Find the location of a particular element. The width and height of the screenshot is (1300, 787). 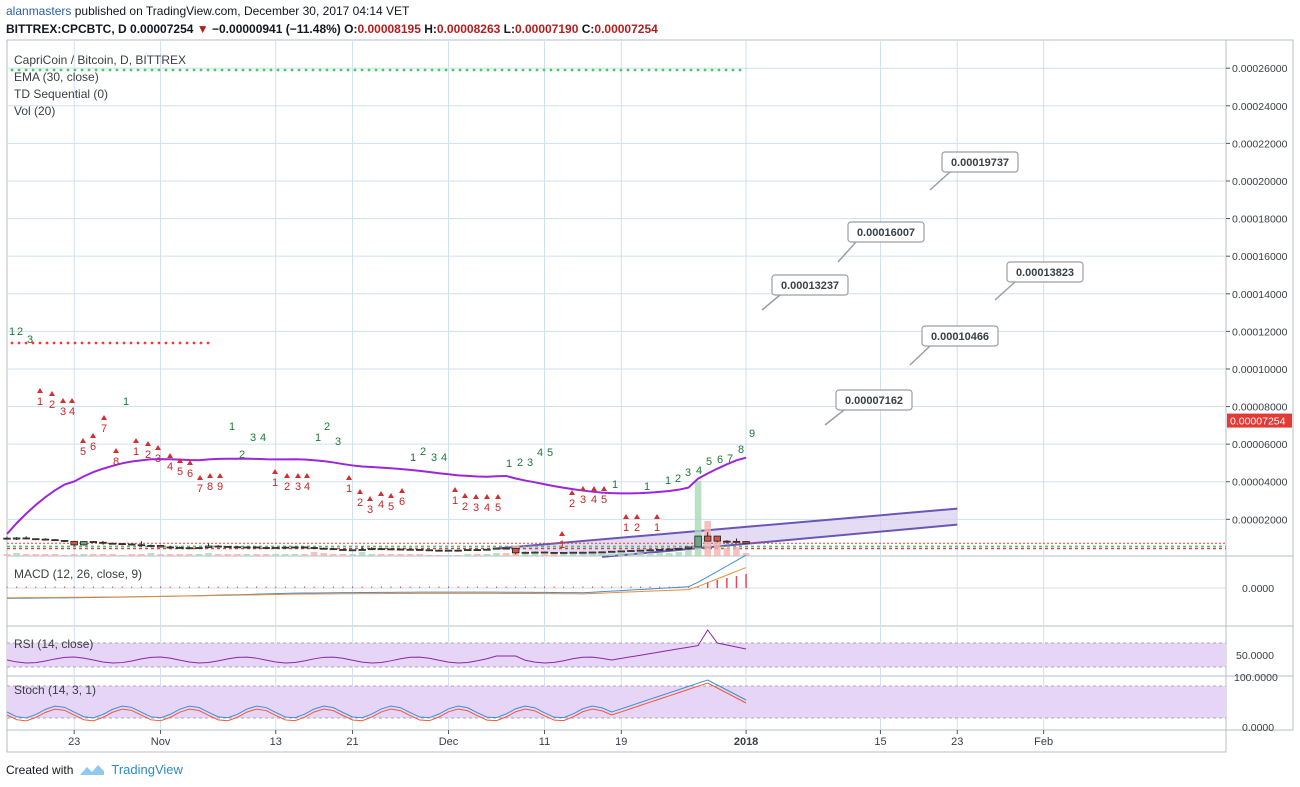

low-value: 0.00007190 is located at coordinates (546, 29).